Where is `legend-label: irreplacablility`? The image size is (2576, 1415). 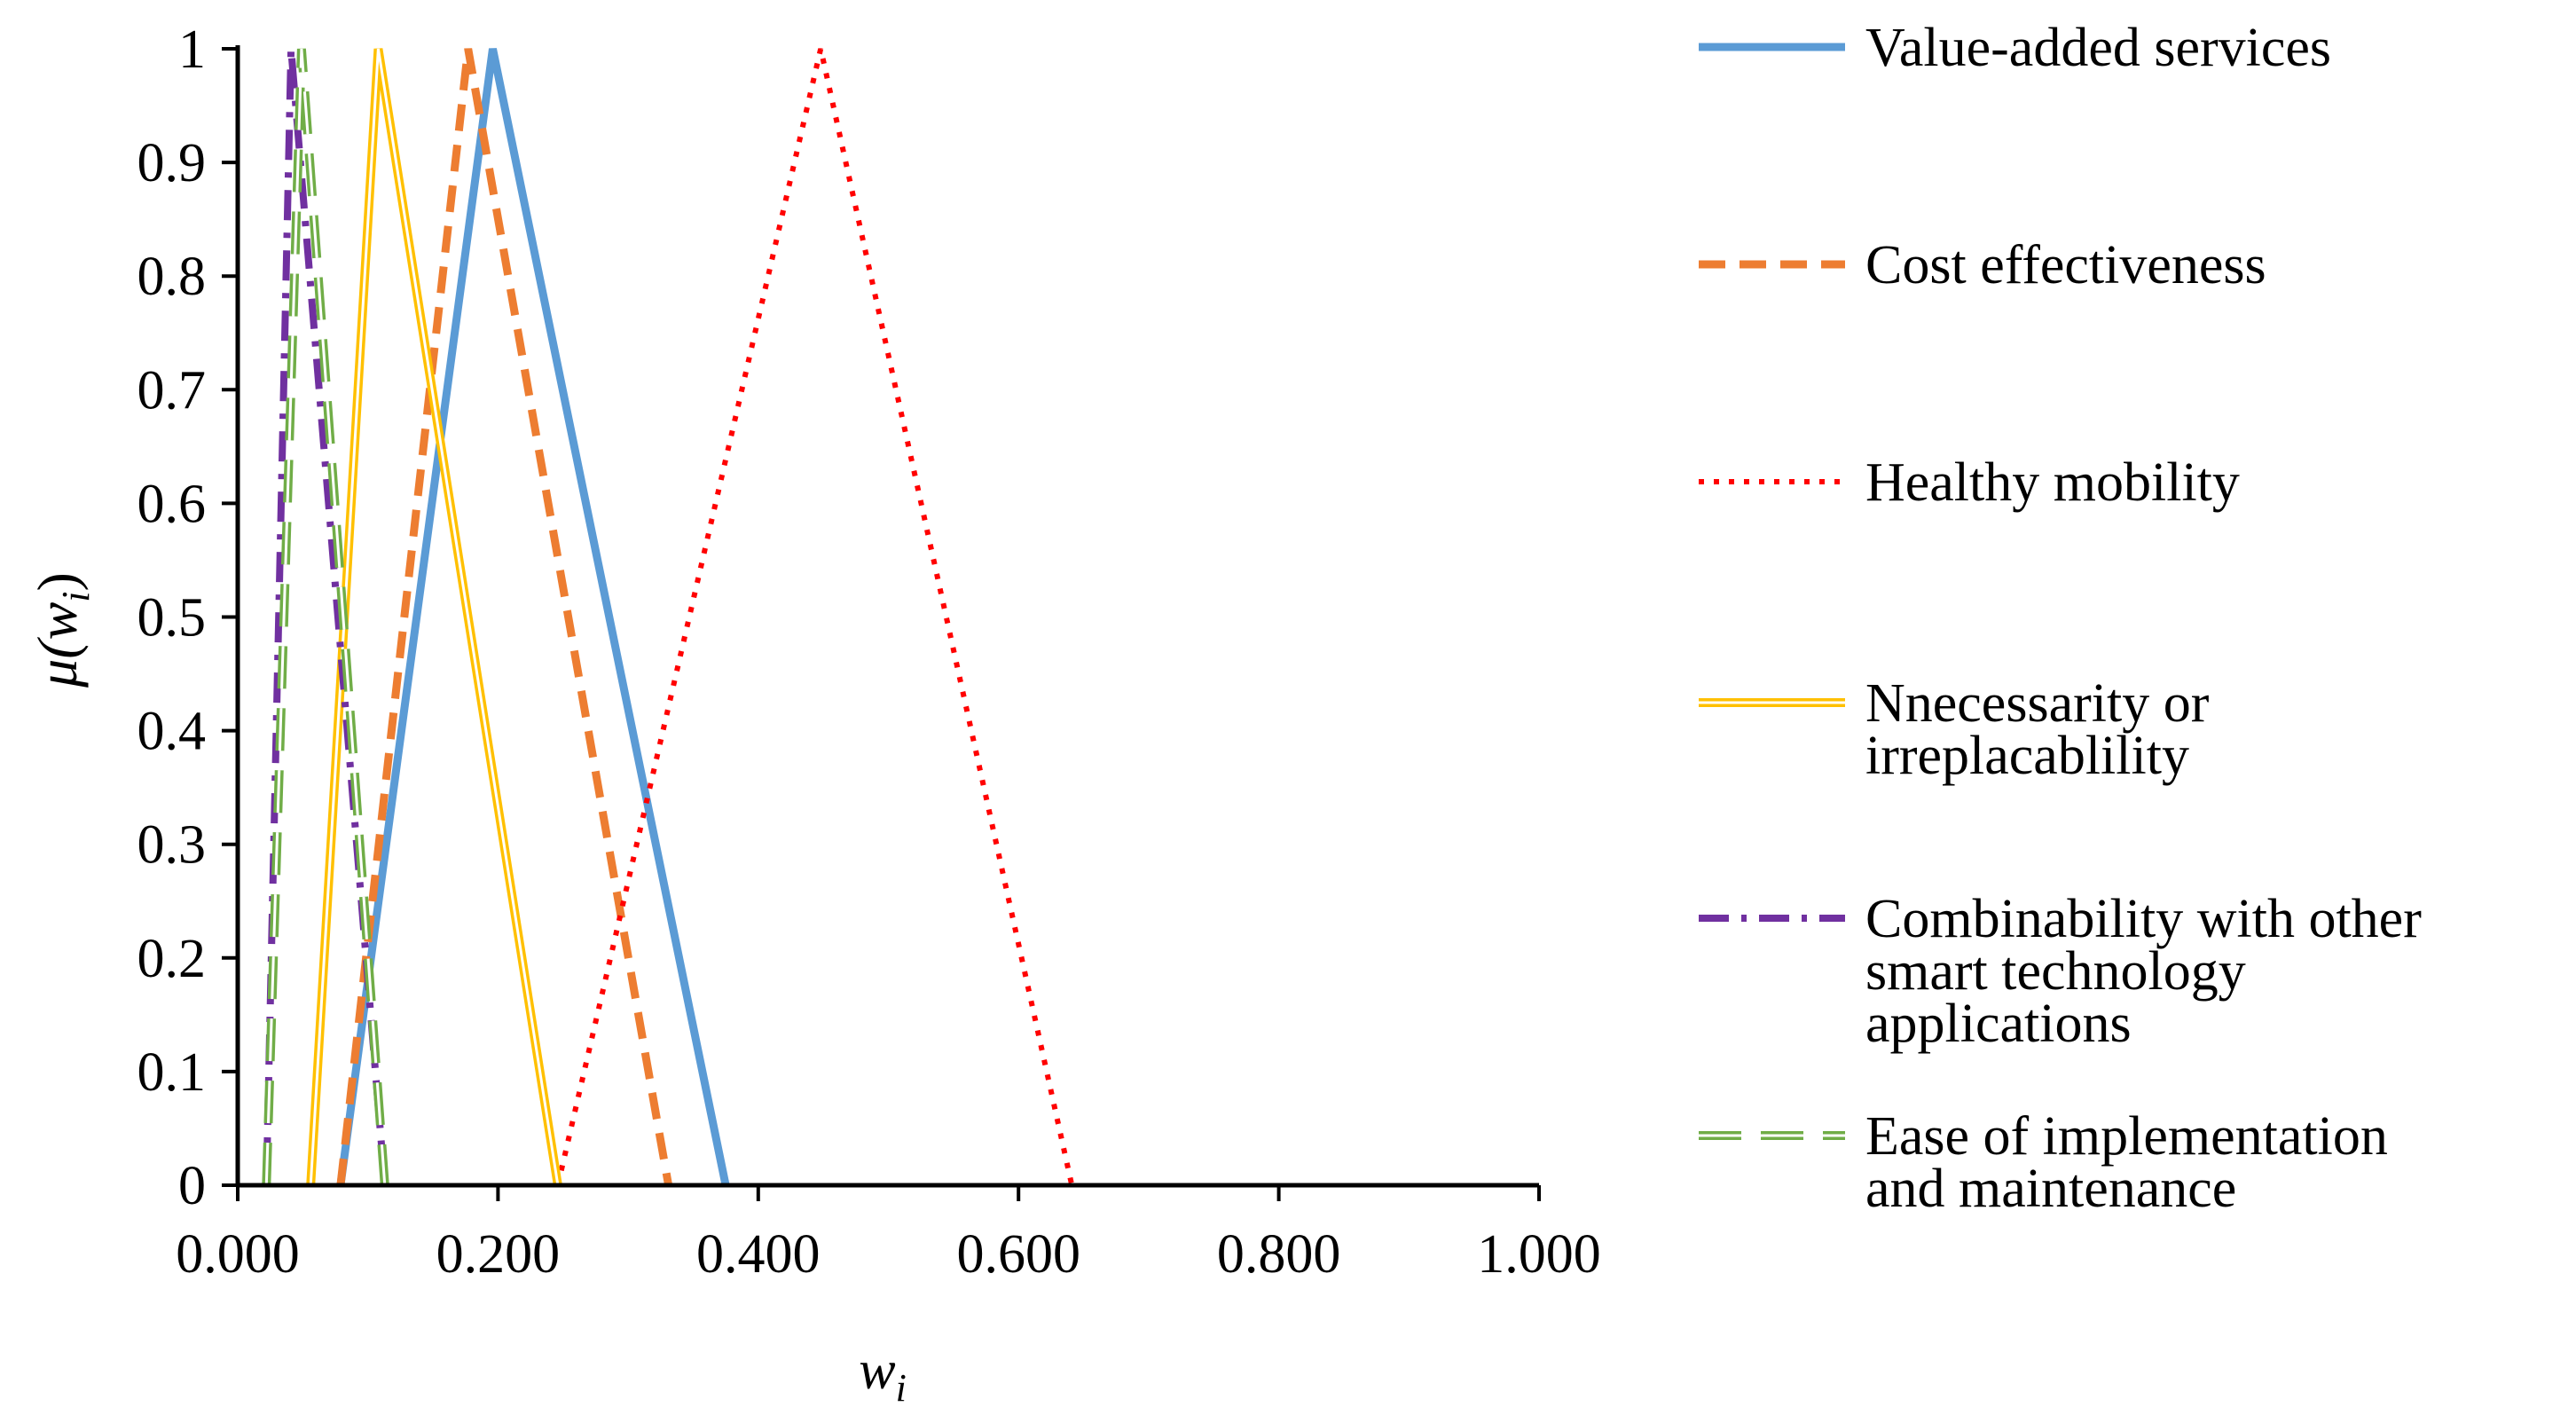 legend-label: irreplacablility is located at coordinates (2027, 756).